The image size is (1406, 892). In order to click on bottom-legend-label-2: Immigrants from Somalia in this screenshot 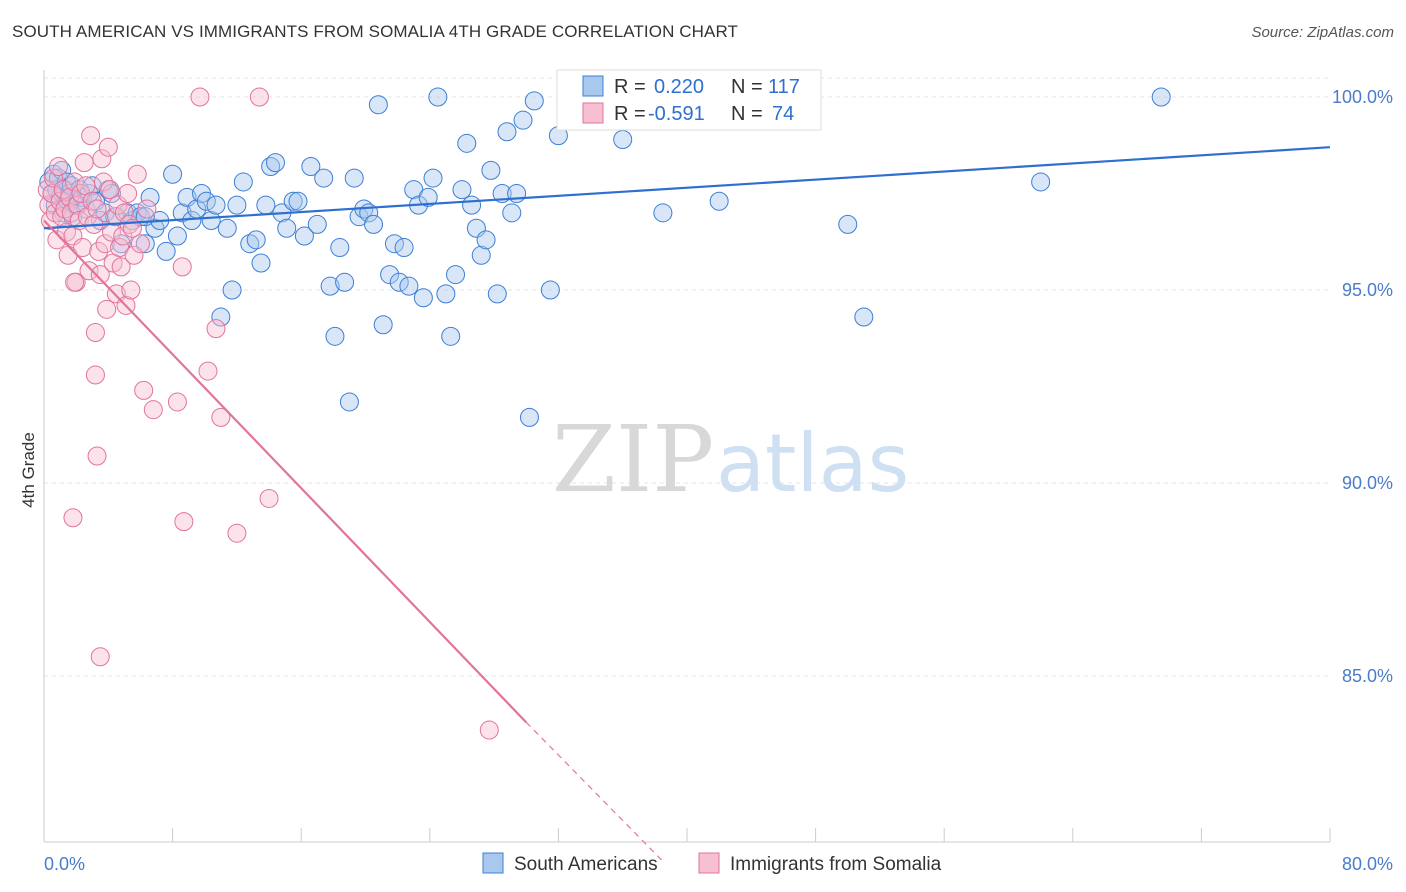, I will do `click(836, 864)`.